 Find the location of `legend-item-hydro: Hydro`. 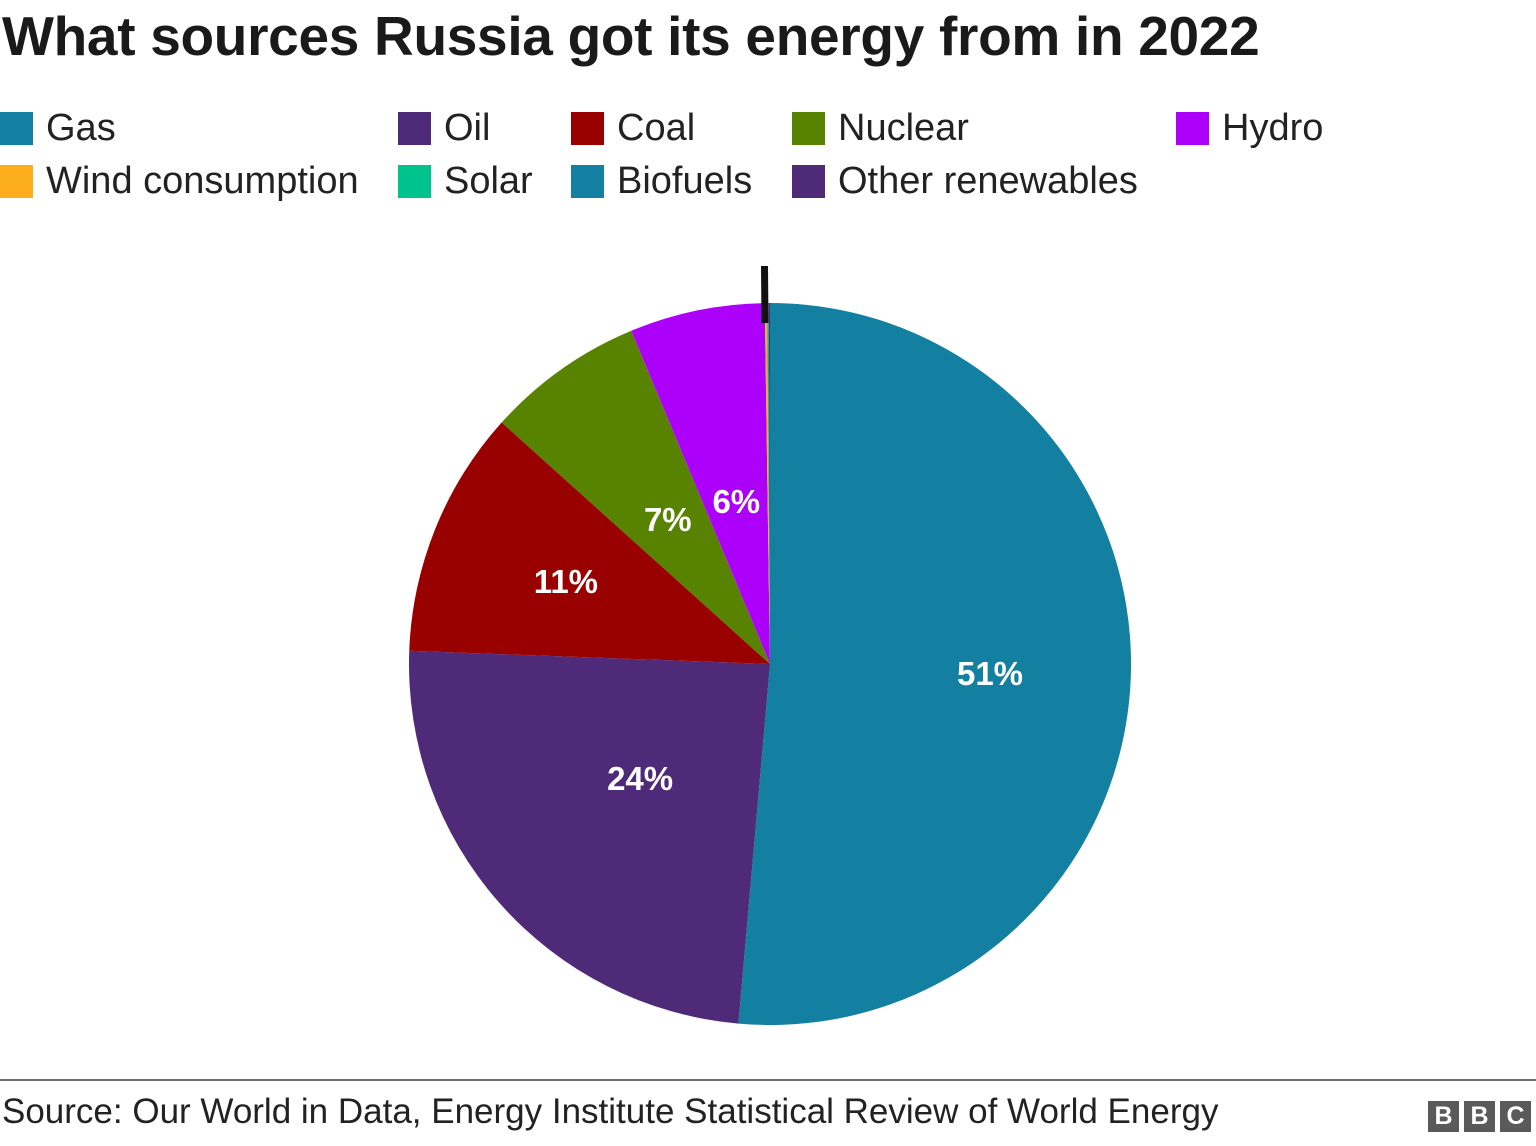

legend-item-hydro: Hydro is located at coordinates (1250, 127).